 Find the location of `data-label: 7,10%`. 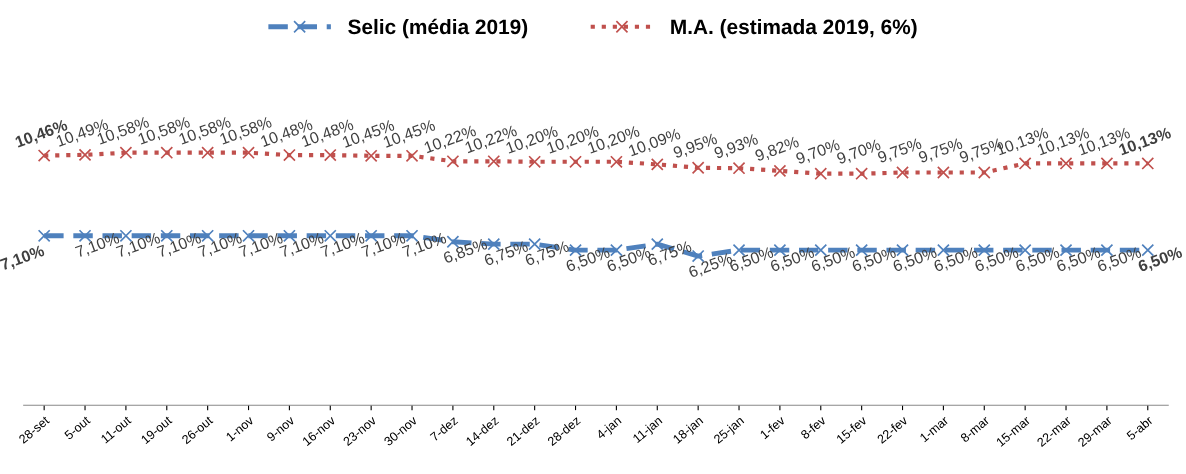

data-label: 7,10% is located at coordinates (23, 258).